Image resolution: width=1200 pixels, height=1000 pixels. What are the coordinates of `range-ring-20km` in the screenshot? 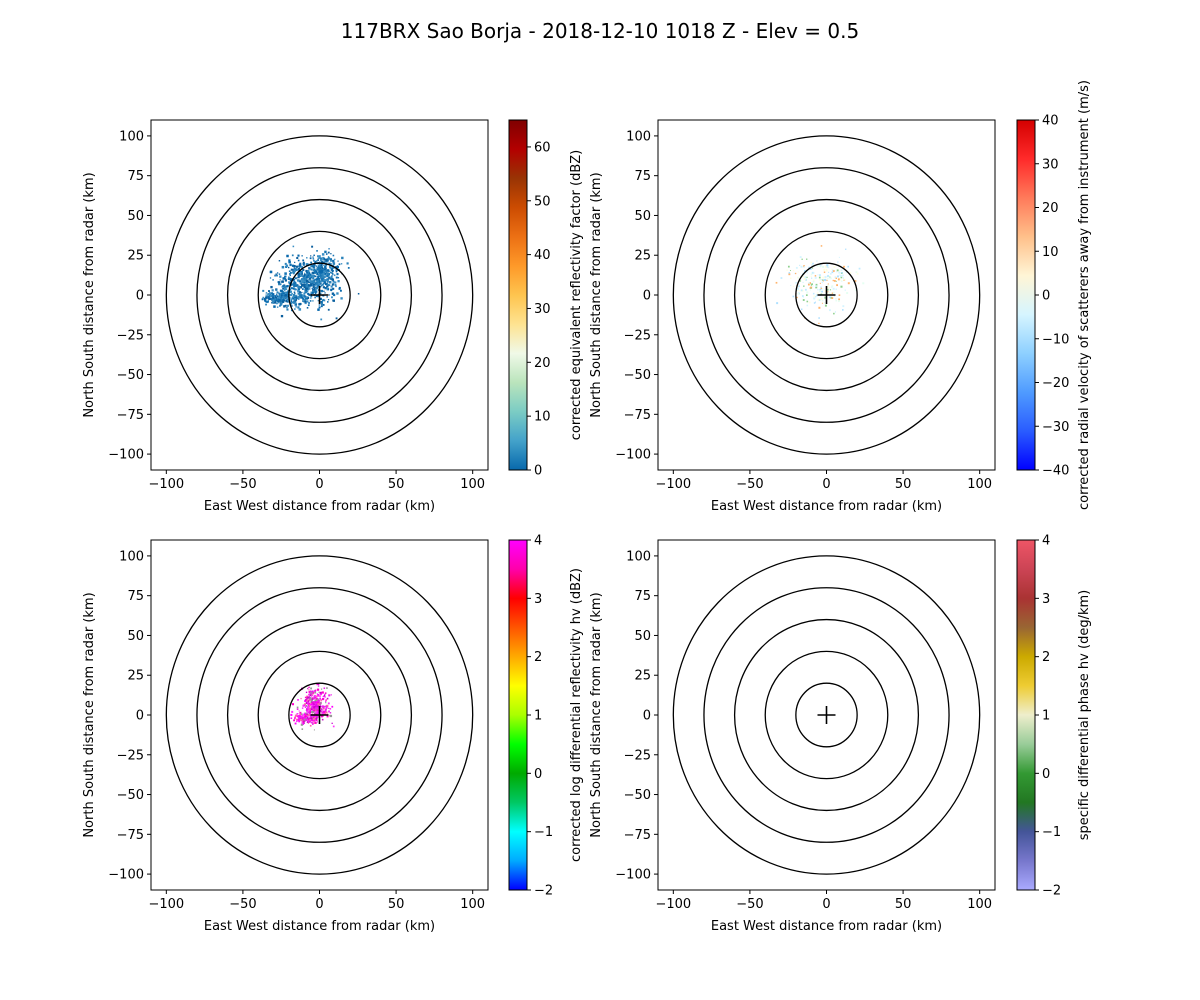 It's located at (826, 295).